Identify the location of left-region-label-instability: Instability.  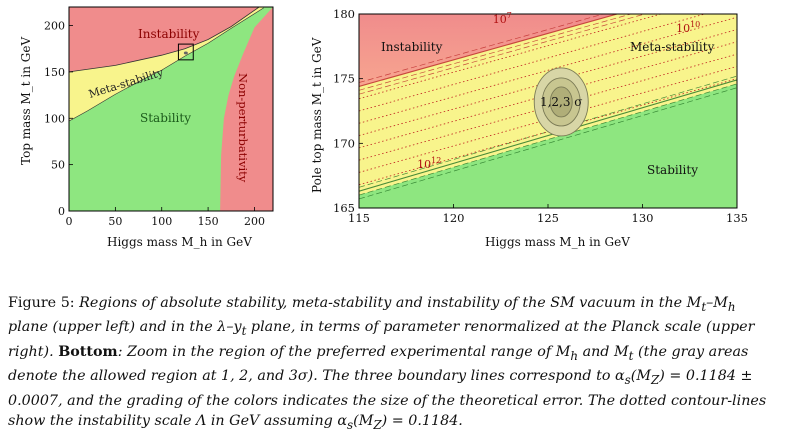
(169, 34).